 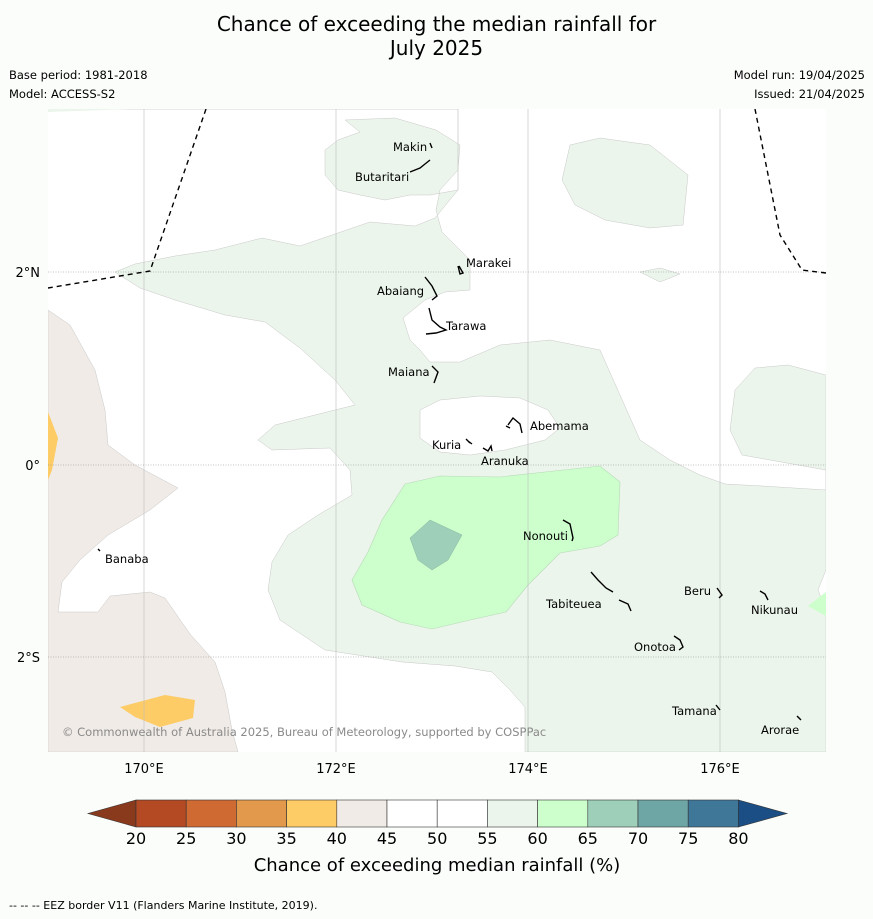 What do you see at coordinates (568, 530) in the screenshot?
I see `island-nonouti` at bounding box center [568, 530].